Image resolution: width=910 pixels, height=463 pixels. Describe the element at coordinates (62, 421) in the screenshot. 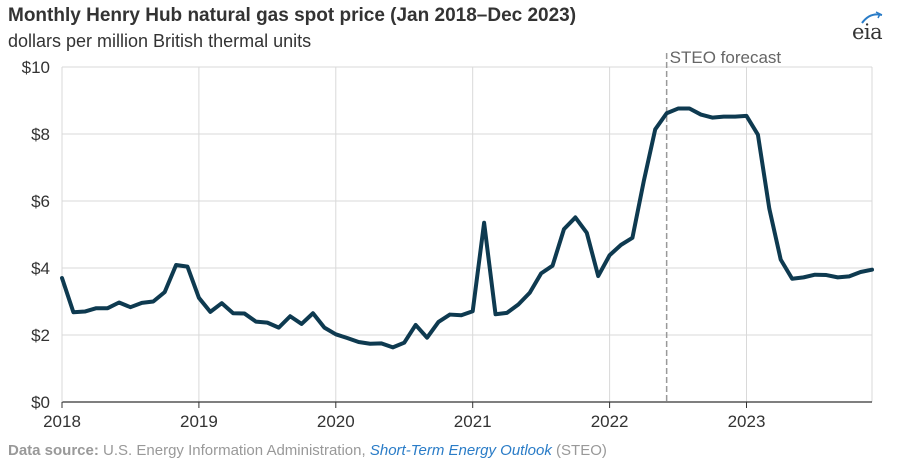

I see `x-tick-label: 2018` at that location.